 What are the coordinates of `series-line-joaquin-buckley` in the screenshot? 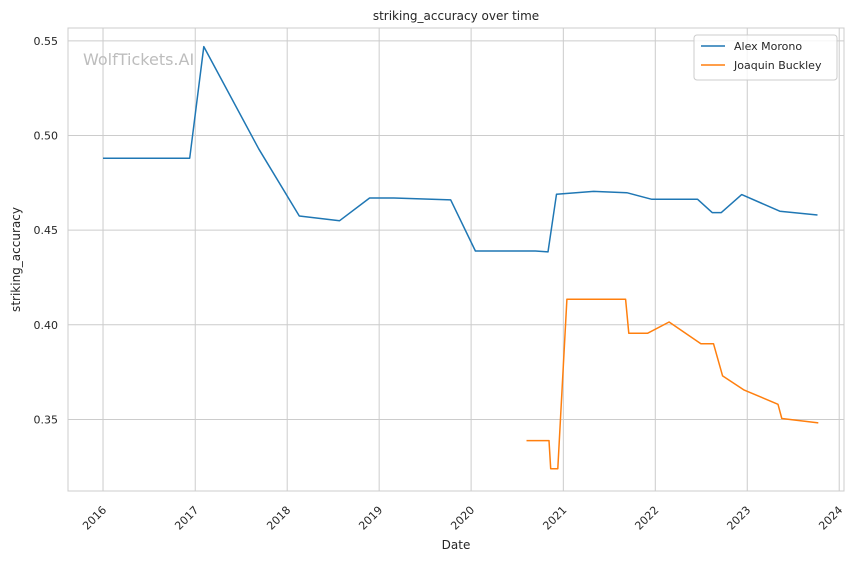 It's located at (672, 384).